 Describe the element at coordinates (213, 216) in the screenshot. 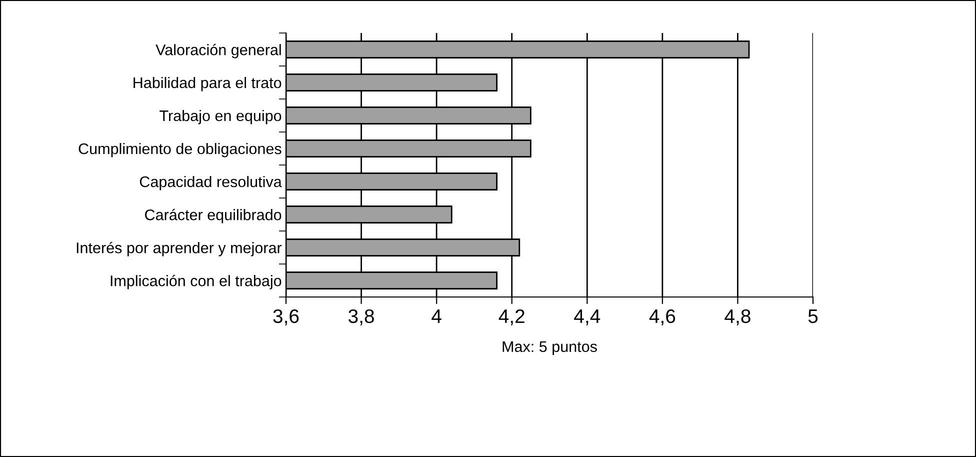

I see `y-tick-label: Carácter equilibrado` at that location.